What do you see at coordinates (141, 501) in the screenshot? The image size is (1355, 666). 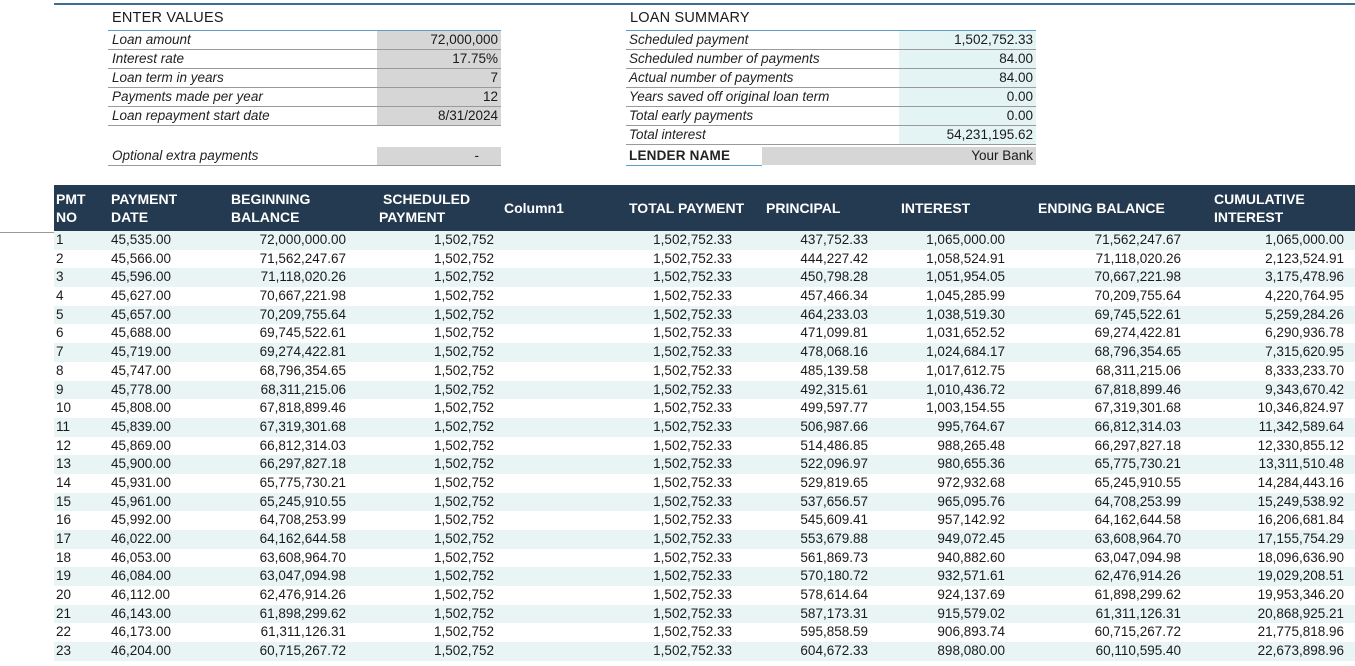 I see `payment-date-cell: 45,961.00` at bounding box center [141, 501].